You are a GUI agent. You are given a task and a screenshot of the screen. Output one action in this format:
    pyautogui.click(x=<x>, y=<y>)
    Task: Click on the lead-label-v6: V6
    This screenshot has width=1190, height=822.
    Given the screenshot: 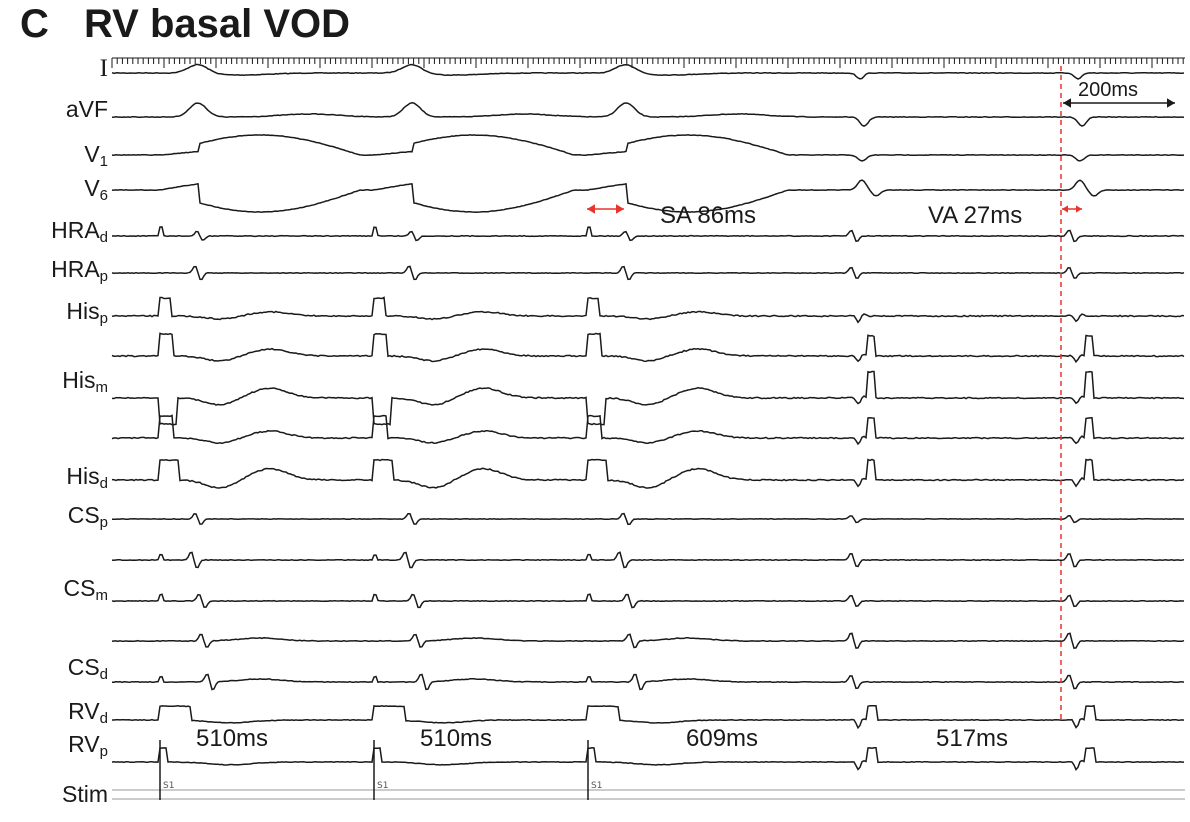 What is the action you would take?
    pyautogui.click(x=96, y=189)
    